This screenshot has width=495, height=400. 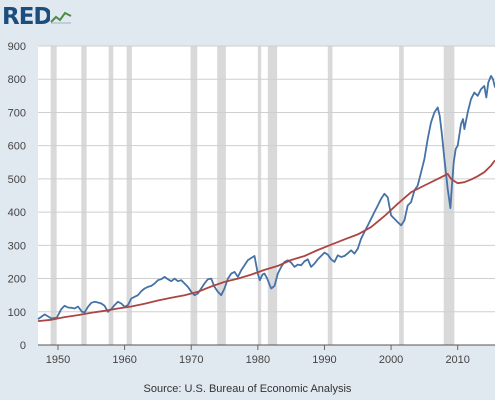 I want to click on y-tick-label: 900, so click(x=17, y=47).